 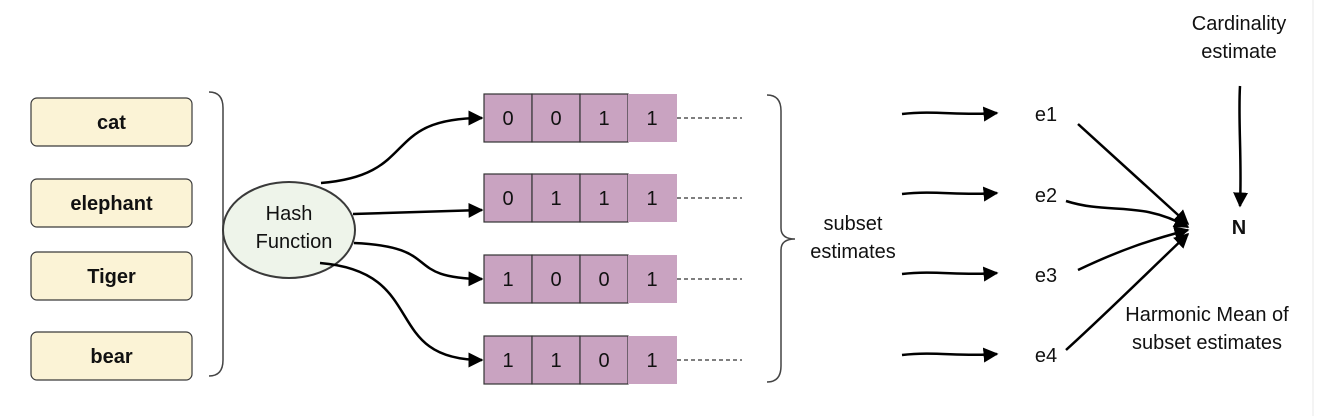 I want to click on hash-to-register-4-arrow, so click(x=401, y=314).